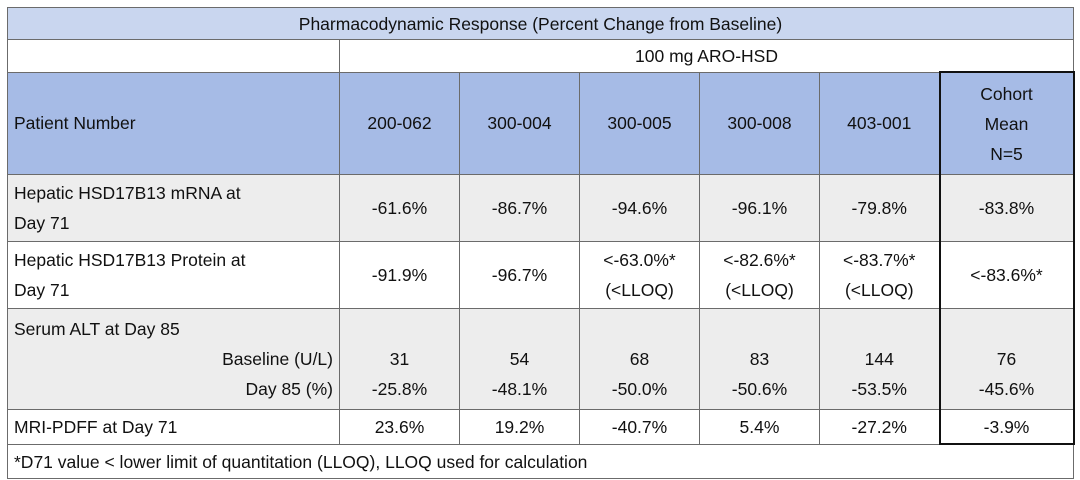 The height and width of the screenshot is (480, 1080). I want to click on table-cell-lloq: <-83.7%* (<LLOQ), so click(879, 275).